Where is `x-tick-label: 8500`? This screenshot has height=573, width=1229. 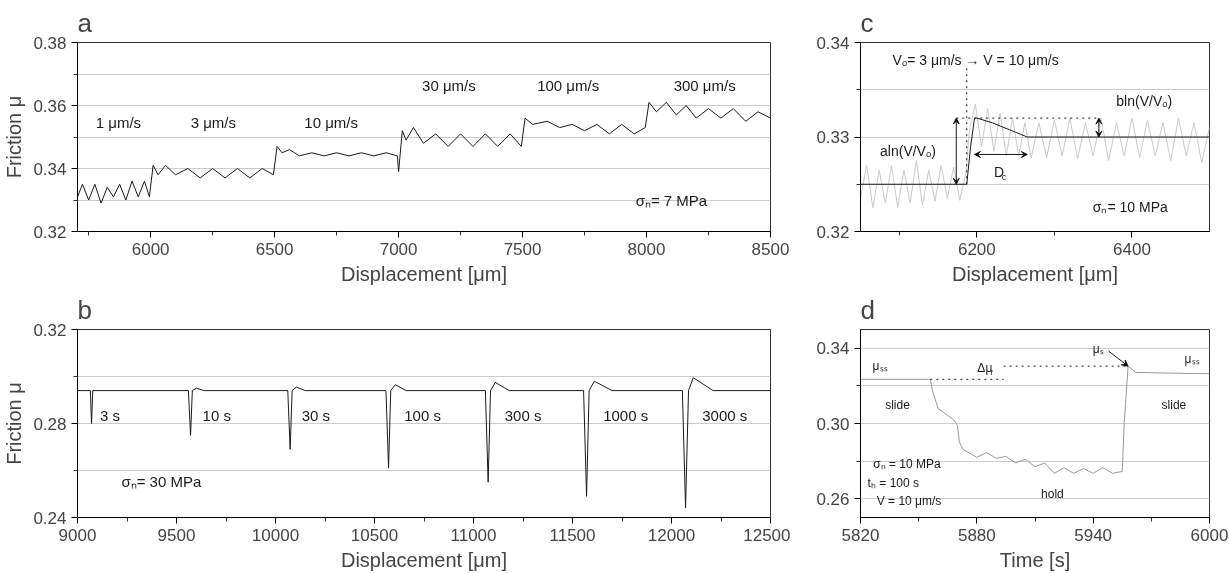 x-tick-label: 8500 is located at coordinates (770, 249).